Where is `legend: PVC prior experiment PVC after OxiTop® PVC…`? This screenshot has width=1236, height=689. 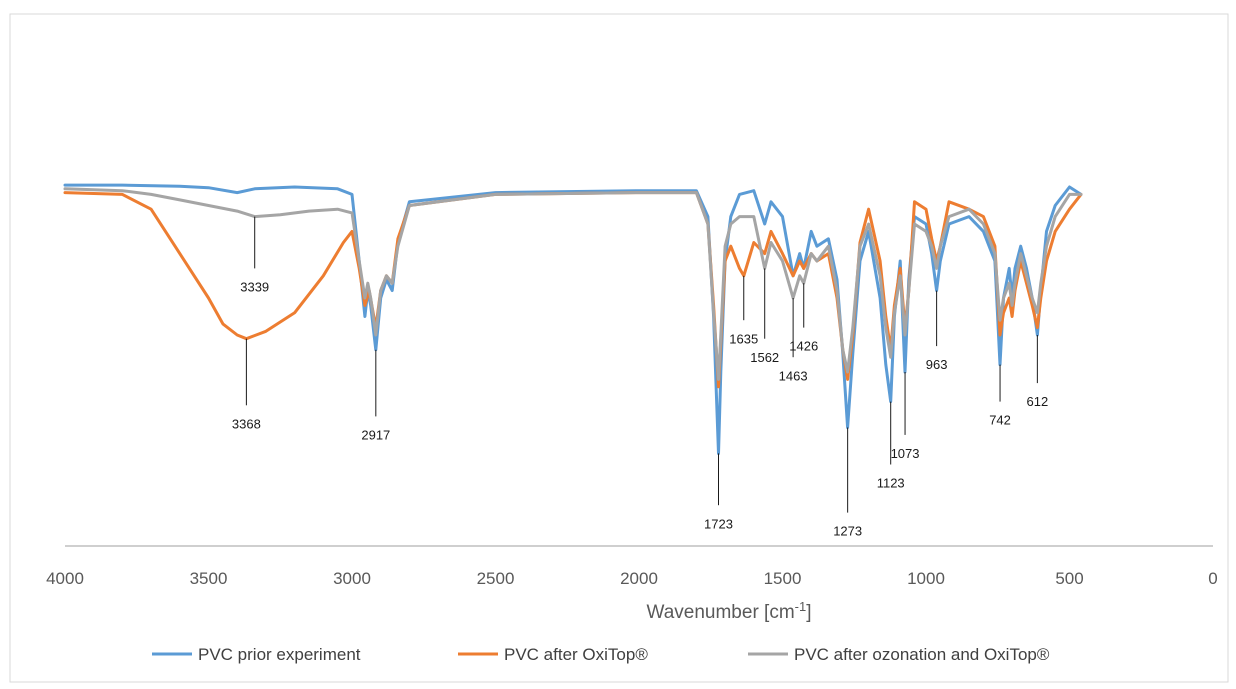 legend: PVC prior experiment PVC after OxiTop® PVC… is located at coordinates (601, 654).